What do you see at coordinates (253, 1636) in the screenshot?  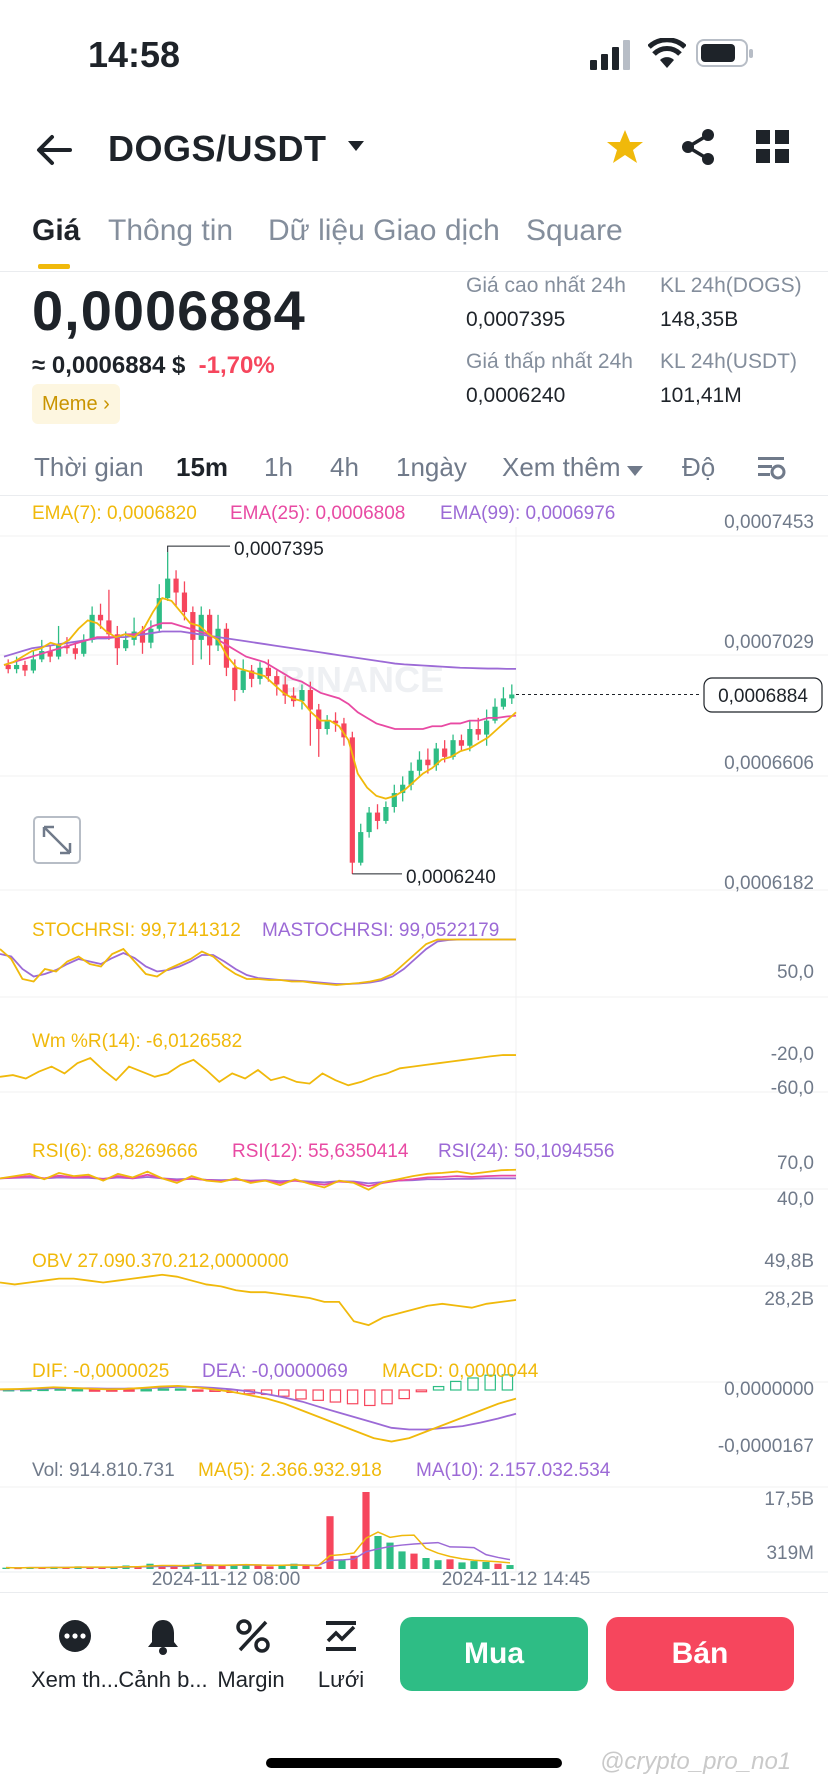 I see `margin-percent-icon` at bounding box center [253, 1636].